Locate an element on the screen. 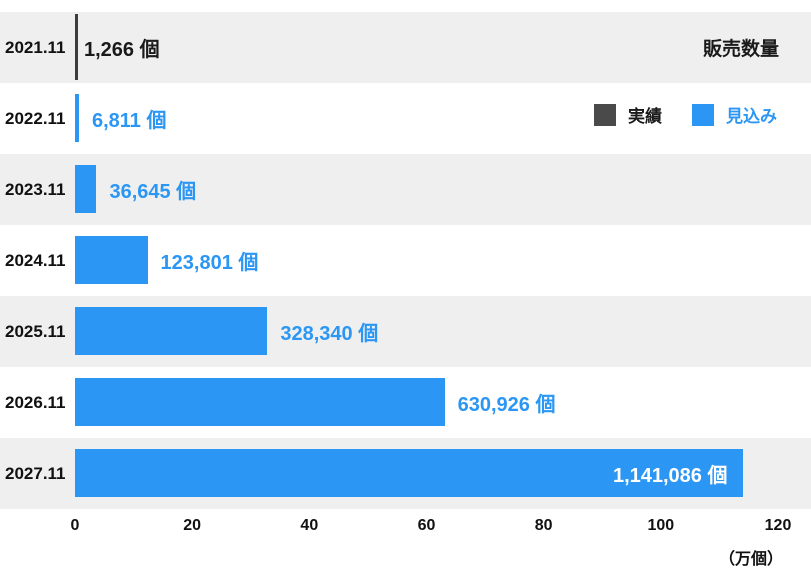 This screenshot has width=811, height=576. chart-row: 2021.11 1,266 個 is located at coordinates (405, 47).